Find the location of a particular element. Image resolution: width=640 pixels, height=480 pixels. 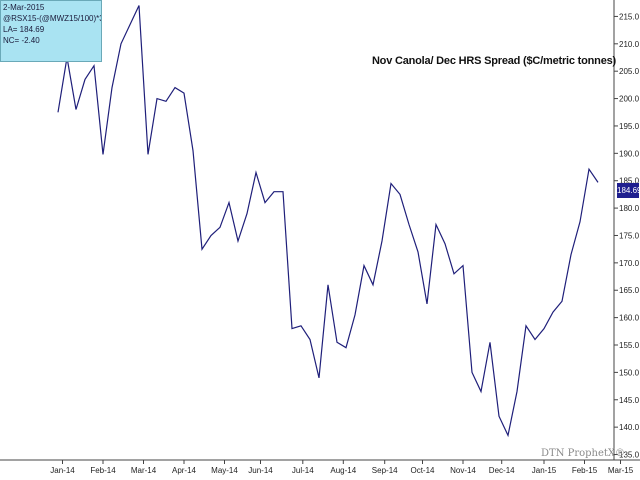

x-tick-label: Jan-14 is located at coordinates (62, 470).